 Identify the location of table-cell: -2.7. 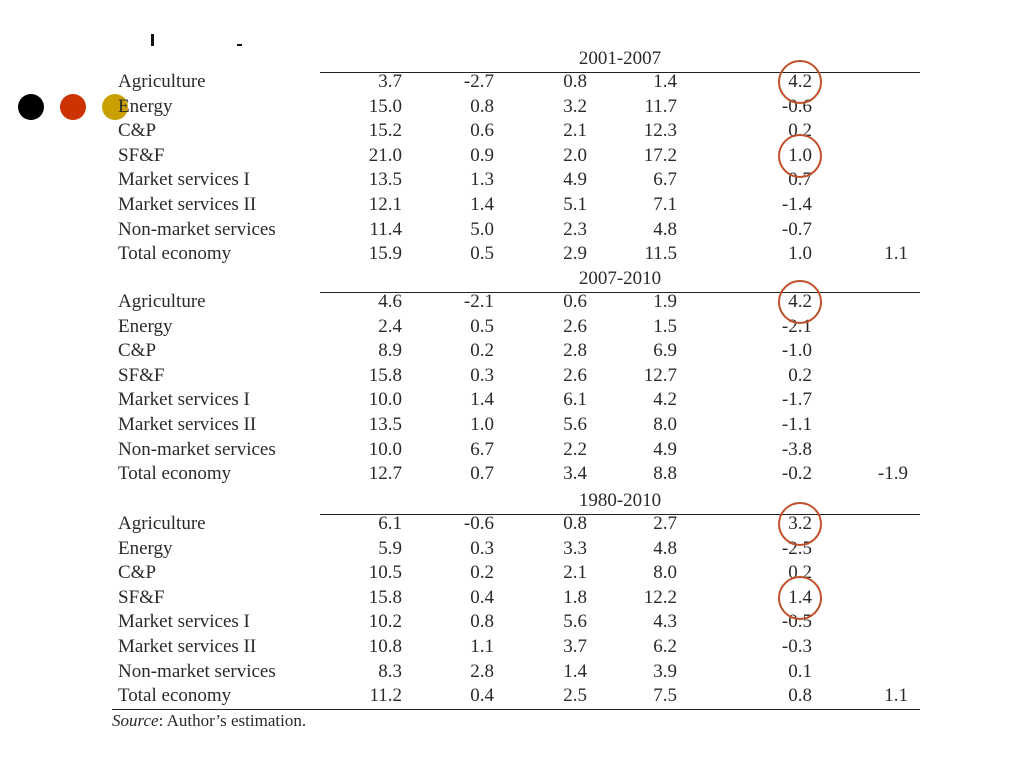
(478, 81).